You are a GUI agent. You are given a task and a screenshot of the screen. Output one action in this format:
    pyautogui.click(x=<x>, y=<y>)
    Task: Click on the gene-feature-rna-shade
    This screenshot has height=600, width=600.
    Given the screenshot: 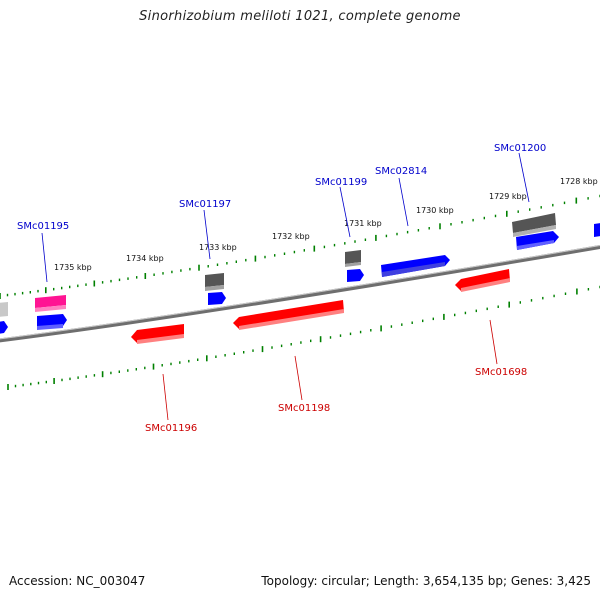 What is the action you would take?
    pyautogui.click(x=50, y=308)
    